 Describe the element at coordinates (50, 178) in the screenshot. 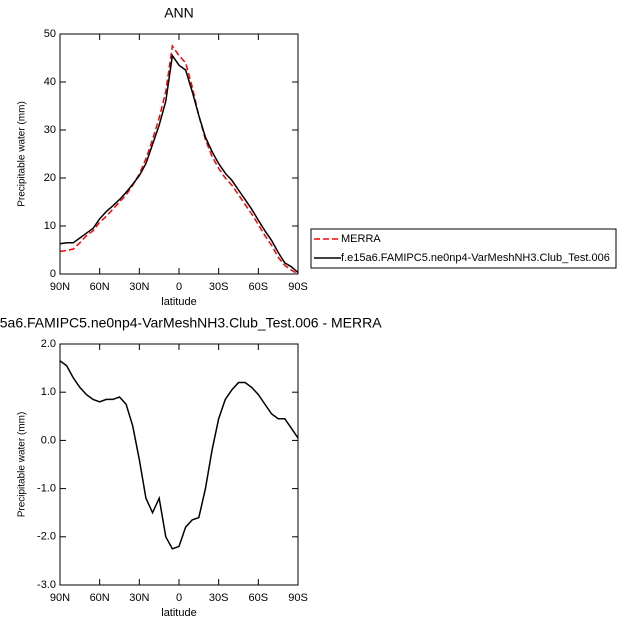

I see `y-tick-label: 20` at that location.